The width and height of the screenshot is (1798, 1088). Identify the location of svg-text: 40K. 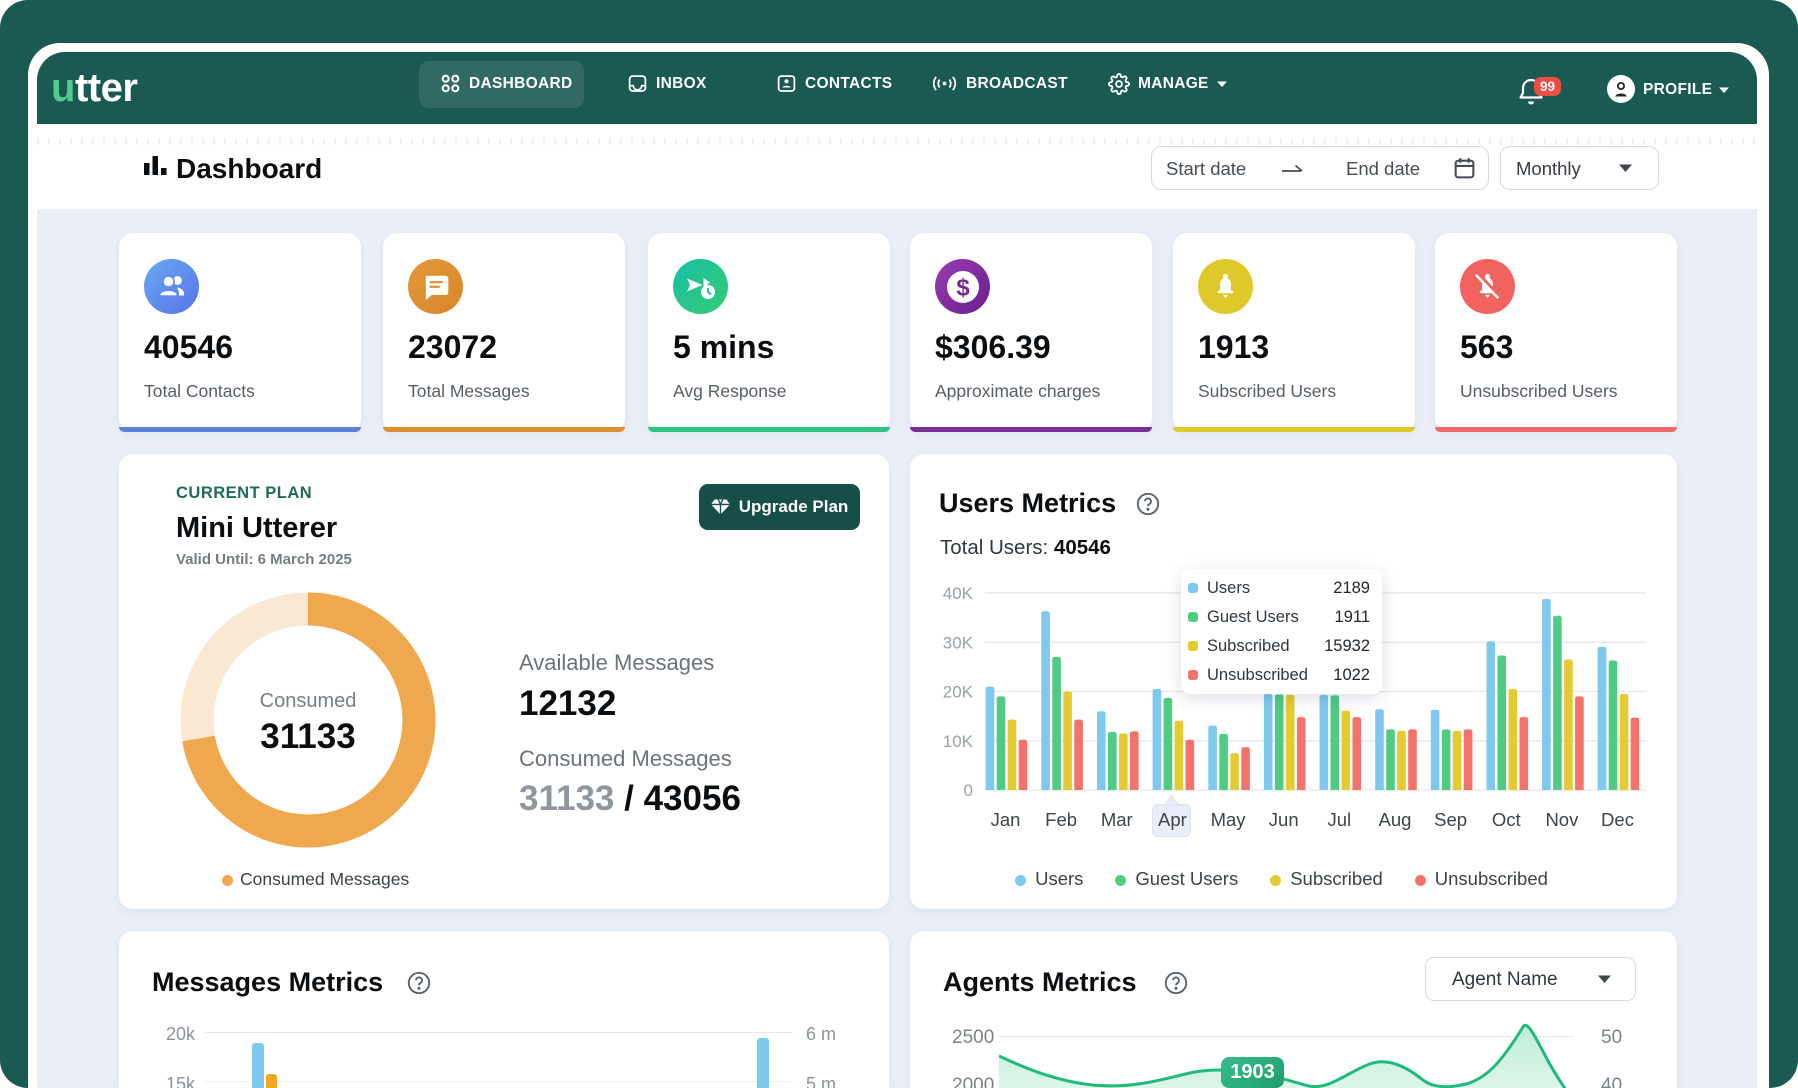
(958, 593).